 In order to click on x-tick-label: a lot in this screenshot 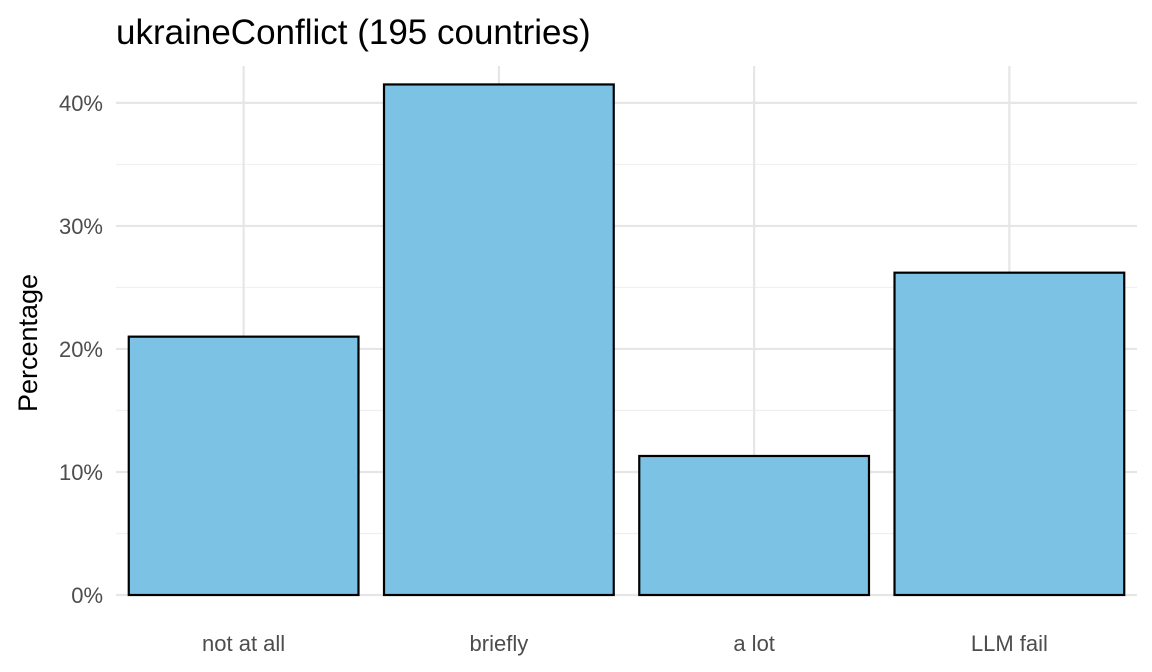, I will do `click(754, 643)`.